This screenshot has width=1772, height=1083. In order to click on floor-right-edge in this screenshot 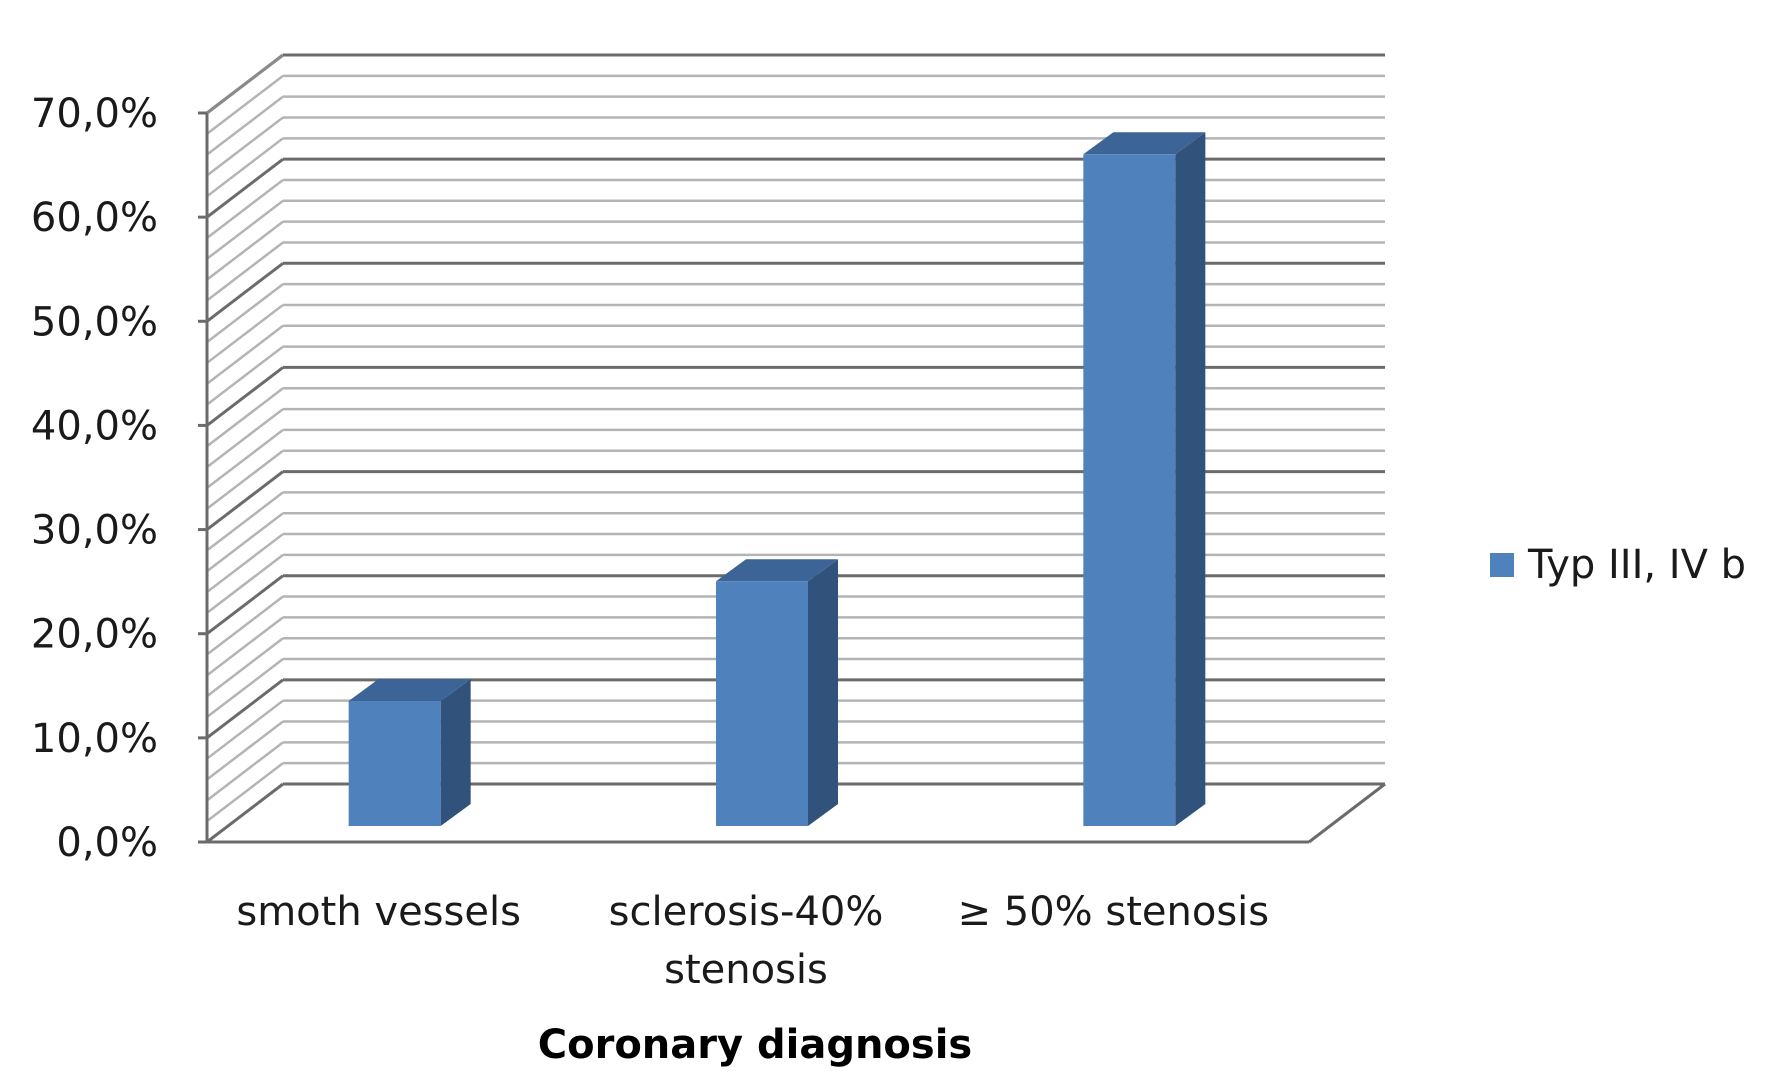, I will do `click(1347, 813)`.